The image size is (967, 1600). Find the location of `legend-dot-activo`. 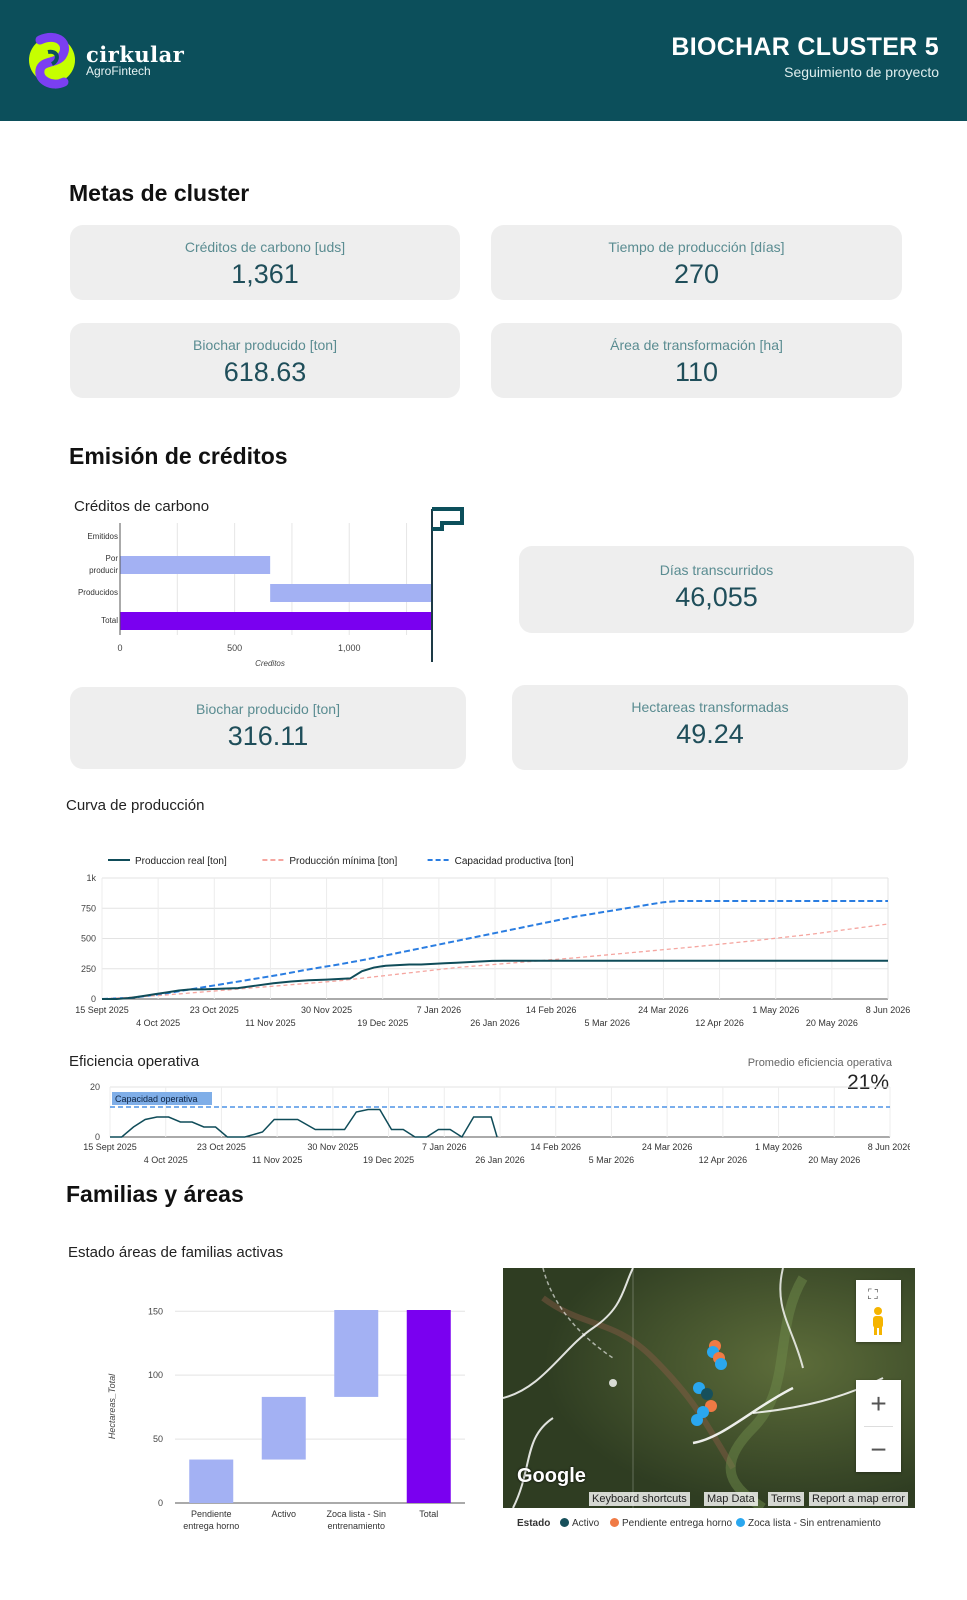

legend-dot-activo is located at coordinates (564, 1522).